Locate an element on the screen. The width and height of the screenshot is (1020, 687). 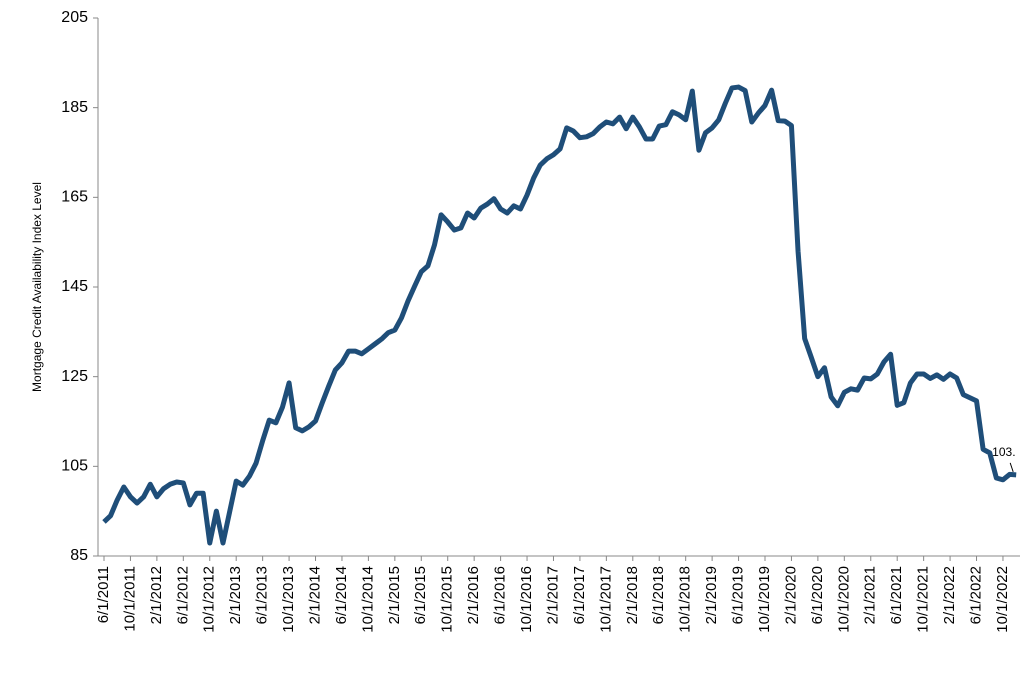
x-tick-label: 2/1/2020 is located at coordinates (790, 595).